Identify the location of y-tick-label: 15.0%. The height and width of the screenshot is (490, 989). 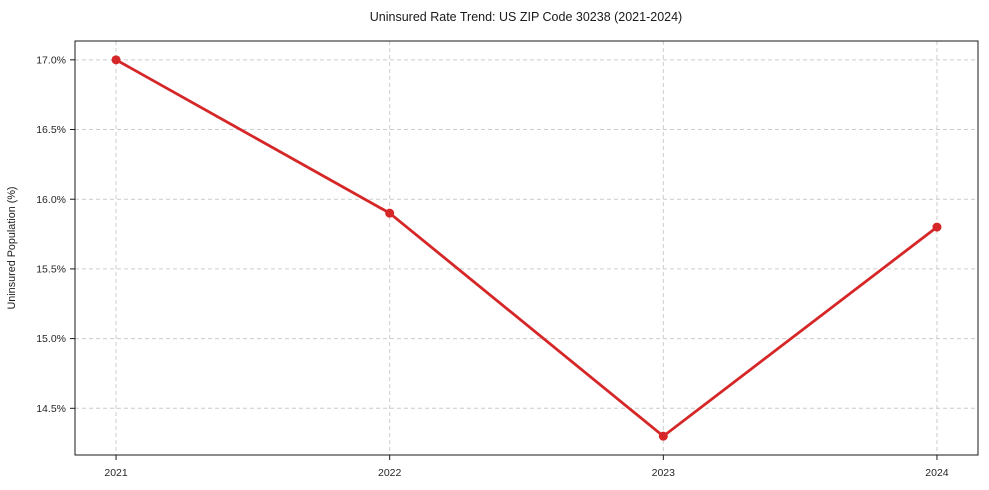
(51, 339).